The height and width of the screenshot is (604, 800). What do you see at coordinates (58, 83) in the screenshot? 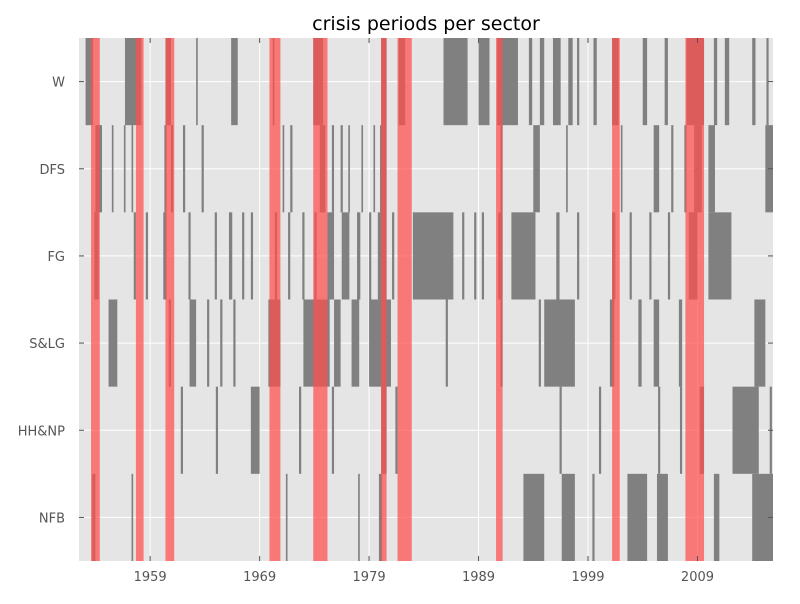
I see `y-tick-label: W` at bounding box center [58, 83].